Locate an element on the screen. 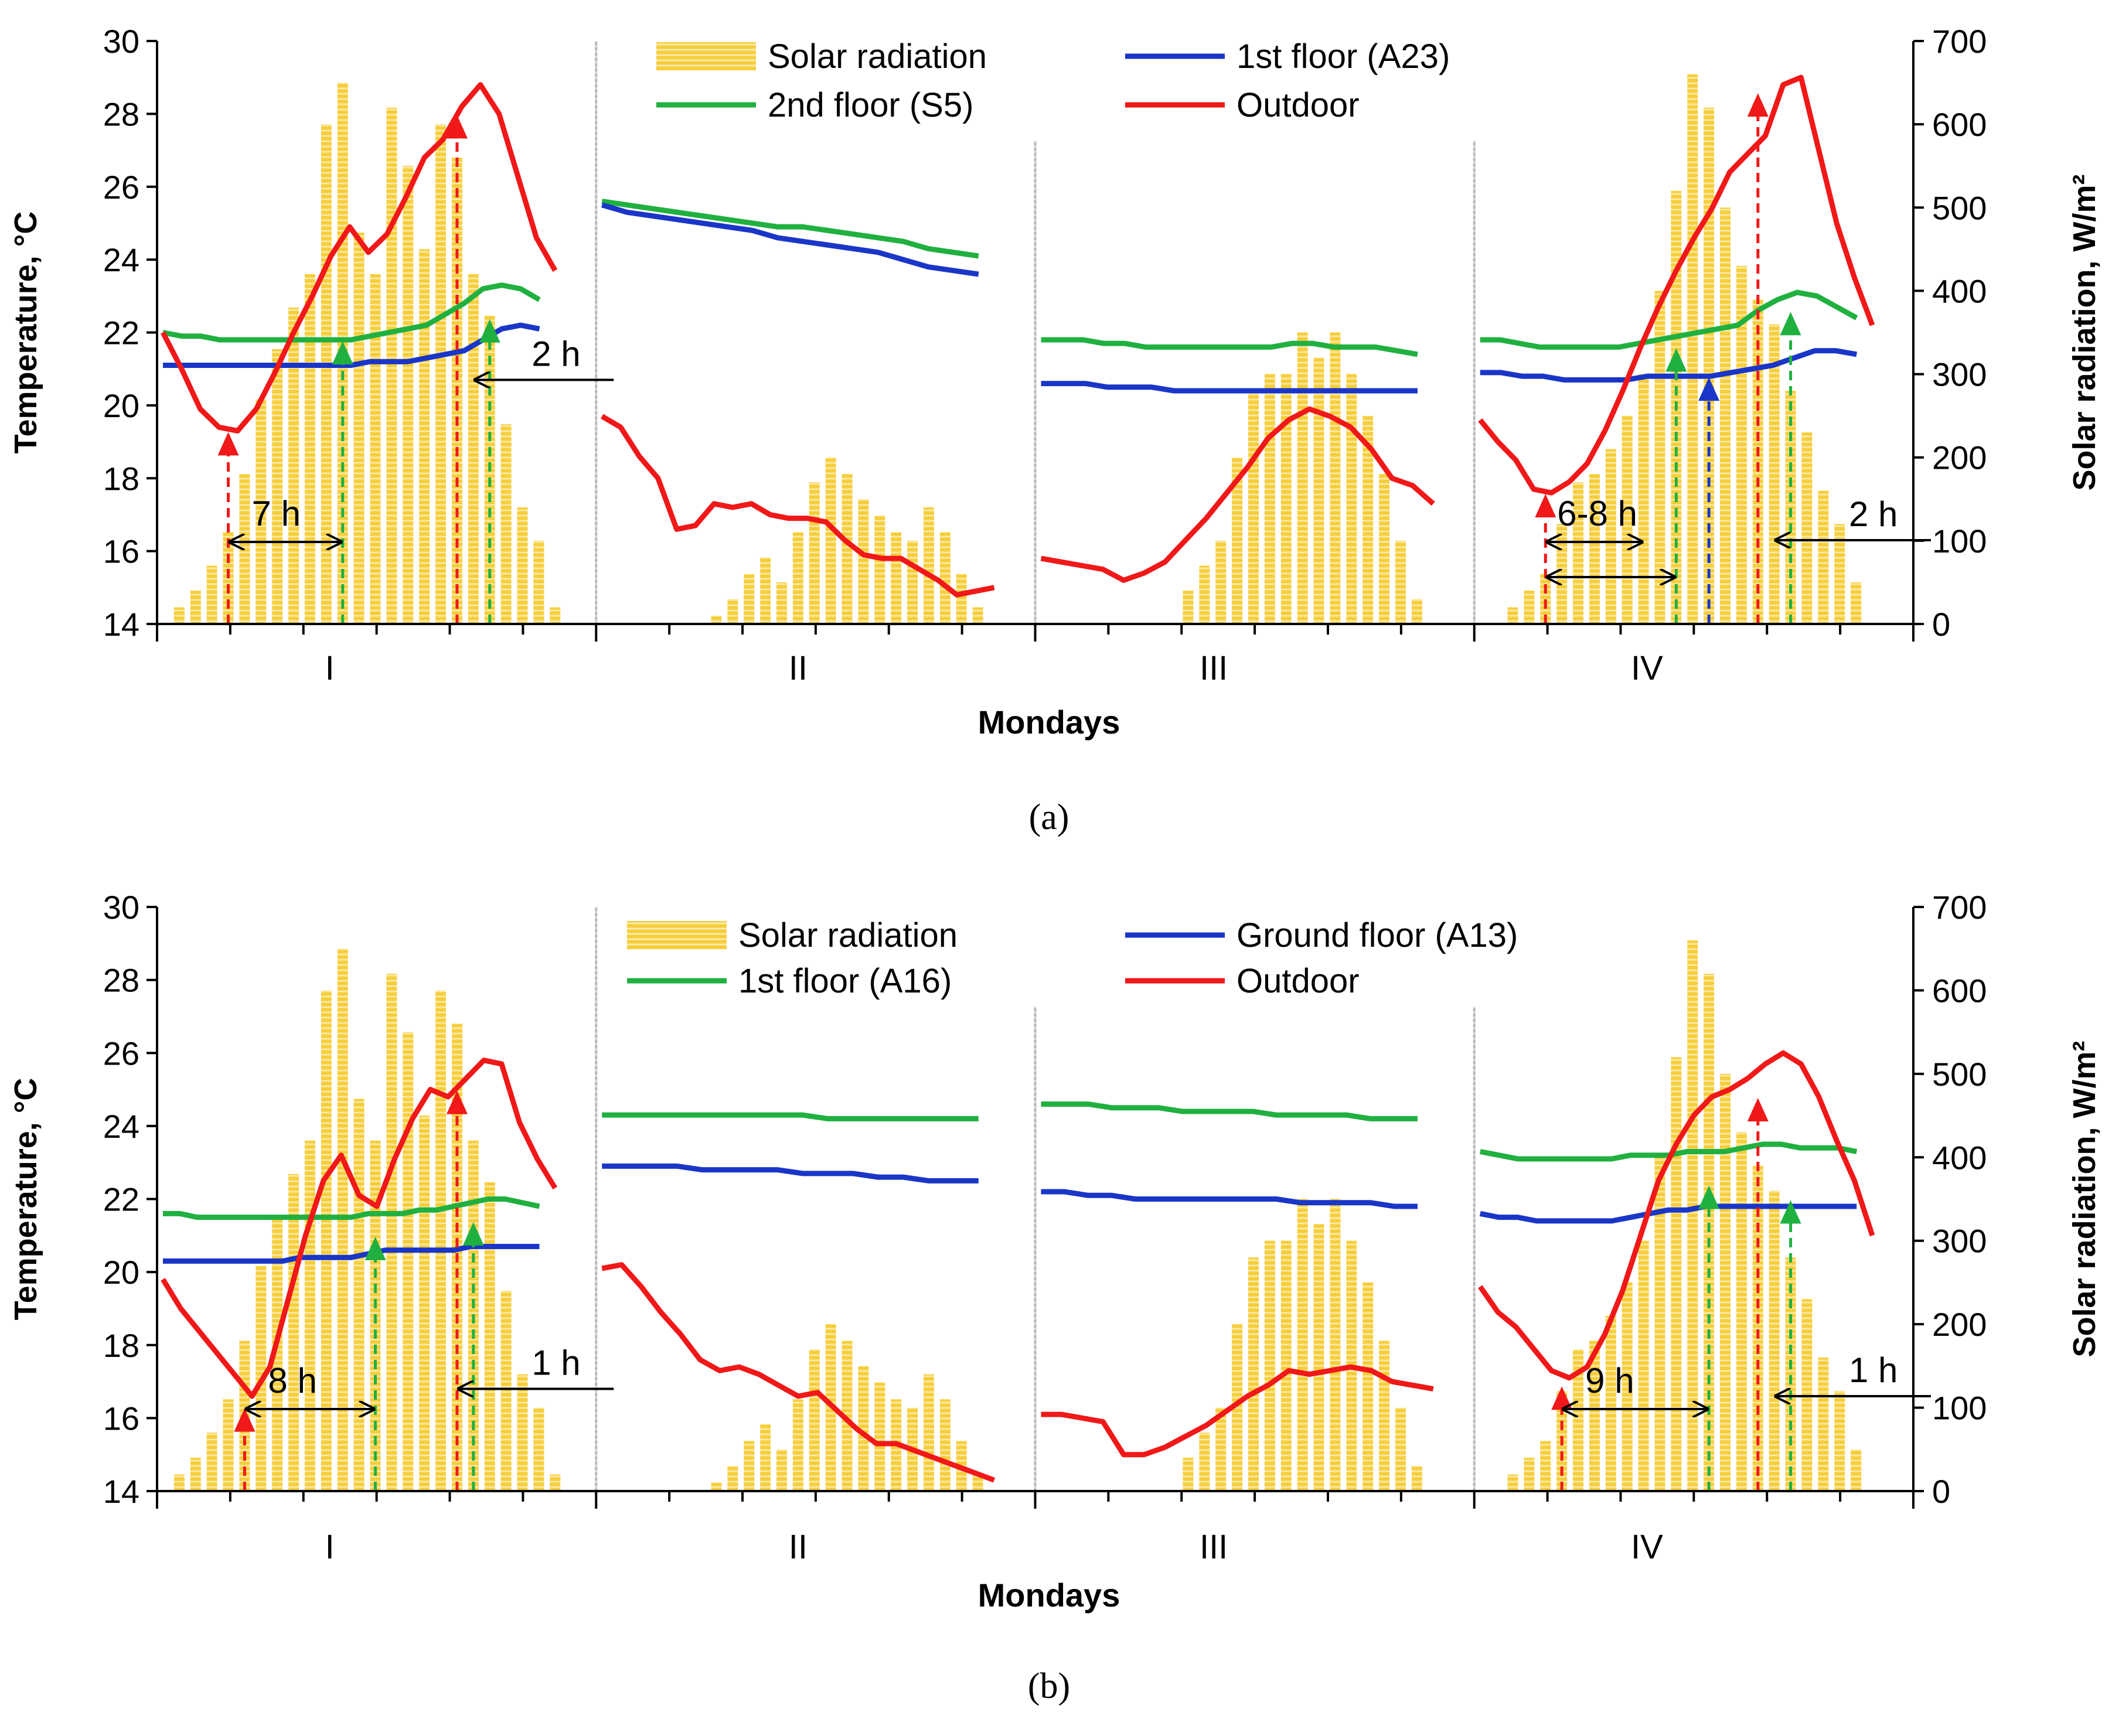 This screenshot has width=2112, height=1736. y-axis-title-right: Solar radiation, W/m² is located at coordinates (2084, 332).